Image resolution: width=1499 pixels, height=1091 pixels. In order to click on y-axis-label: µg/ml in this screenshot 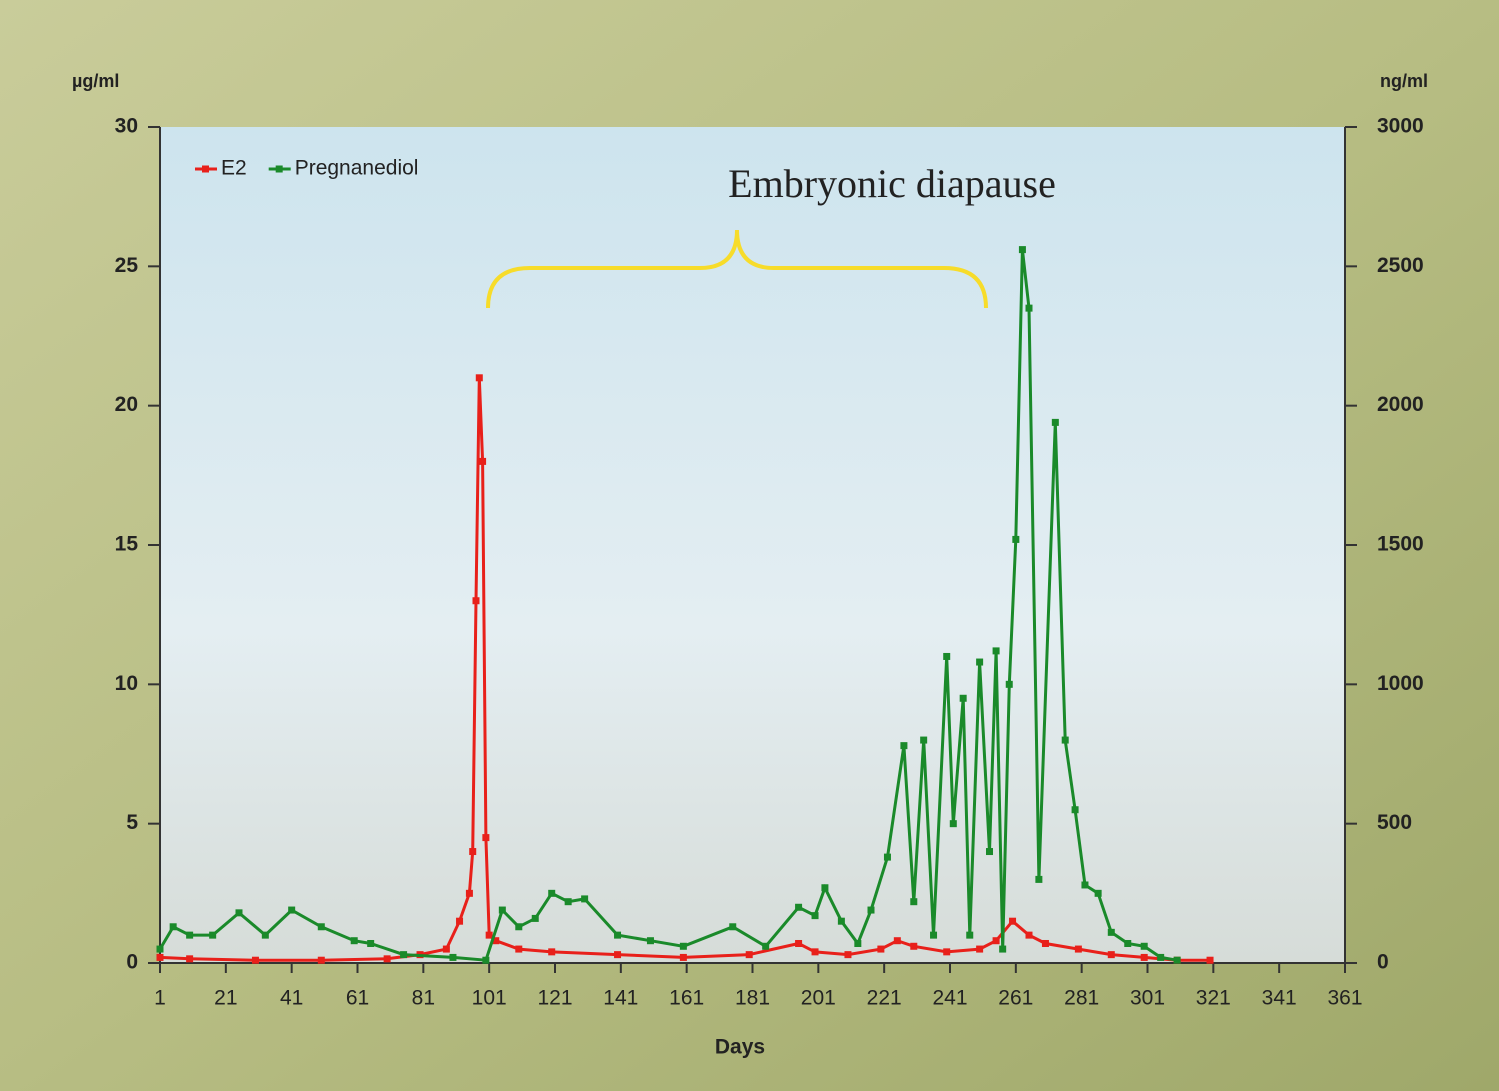, I will do `click(95, 81)`.